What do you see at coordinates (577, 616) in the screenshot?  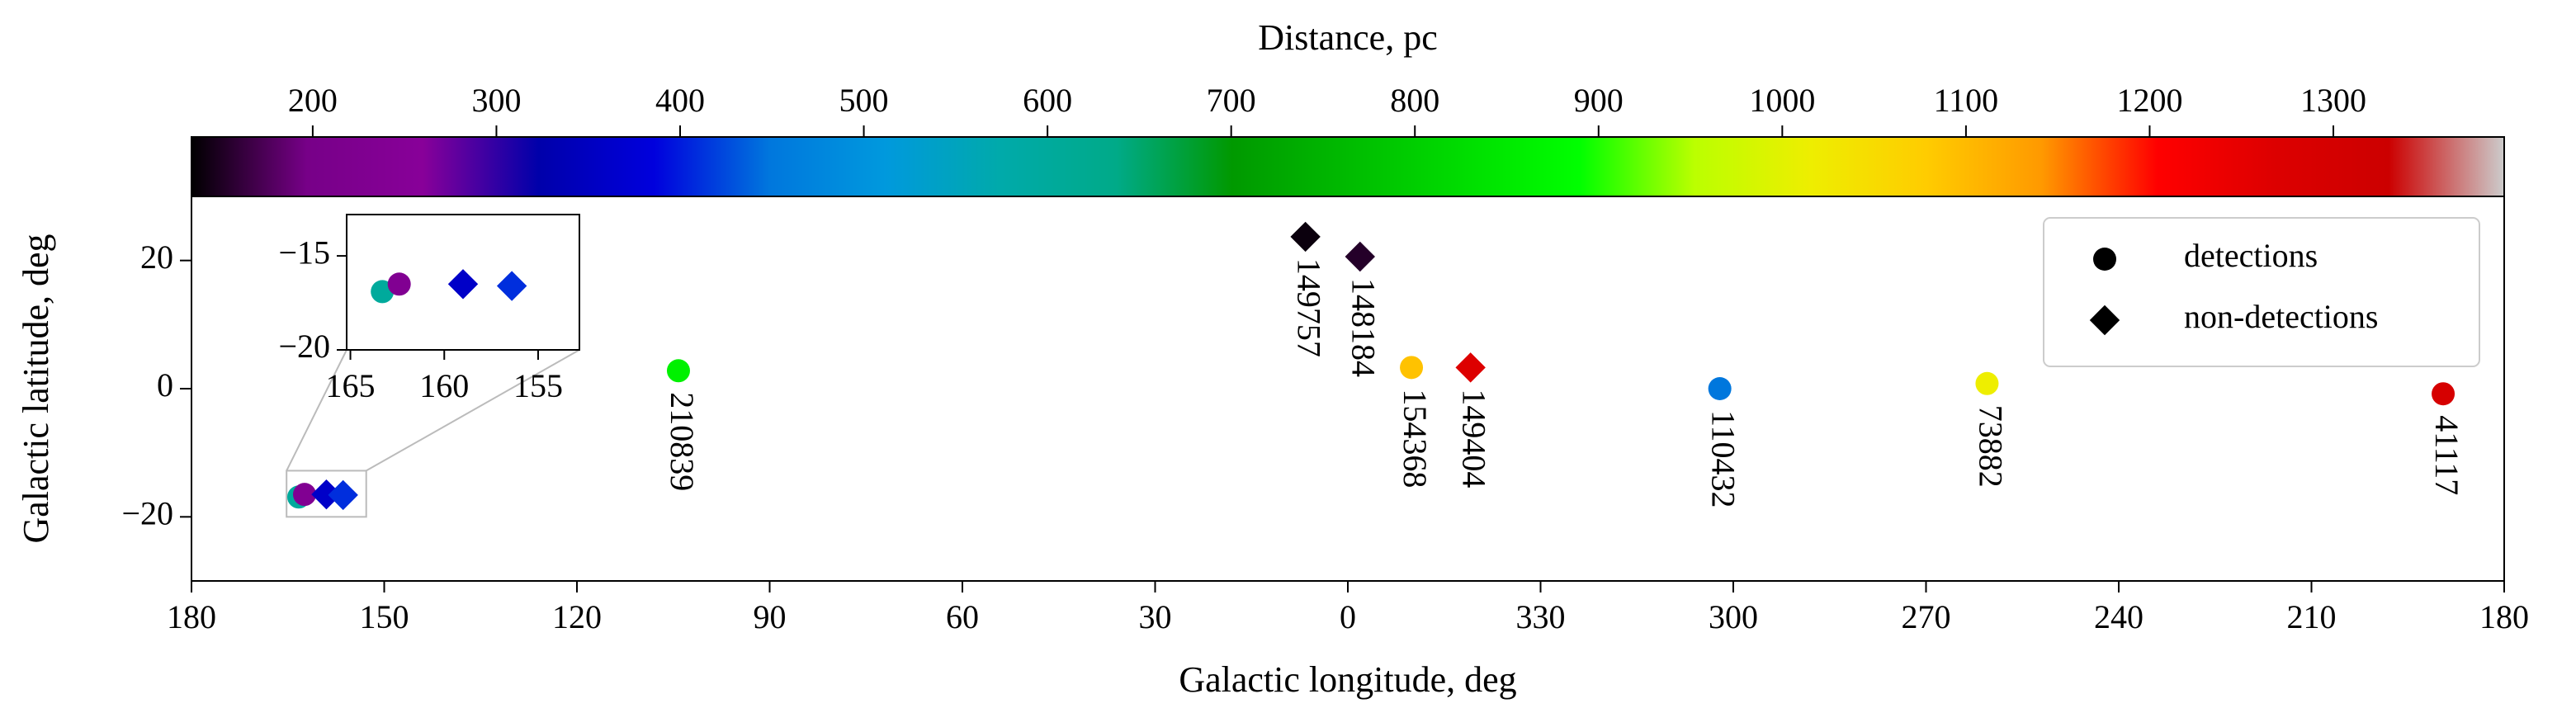 I see `x-tick-label: 120` at bounding box center [577, 616].